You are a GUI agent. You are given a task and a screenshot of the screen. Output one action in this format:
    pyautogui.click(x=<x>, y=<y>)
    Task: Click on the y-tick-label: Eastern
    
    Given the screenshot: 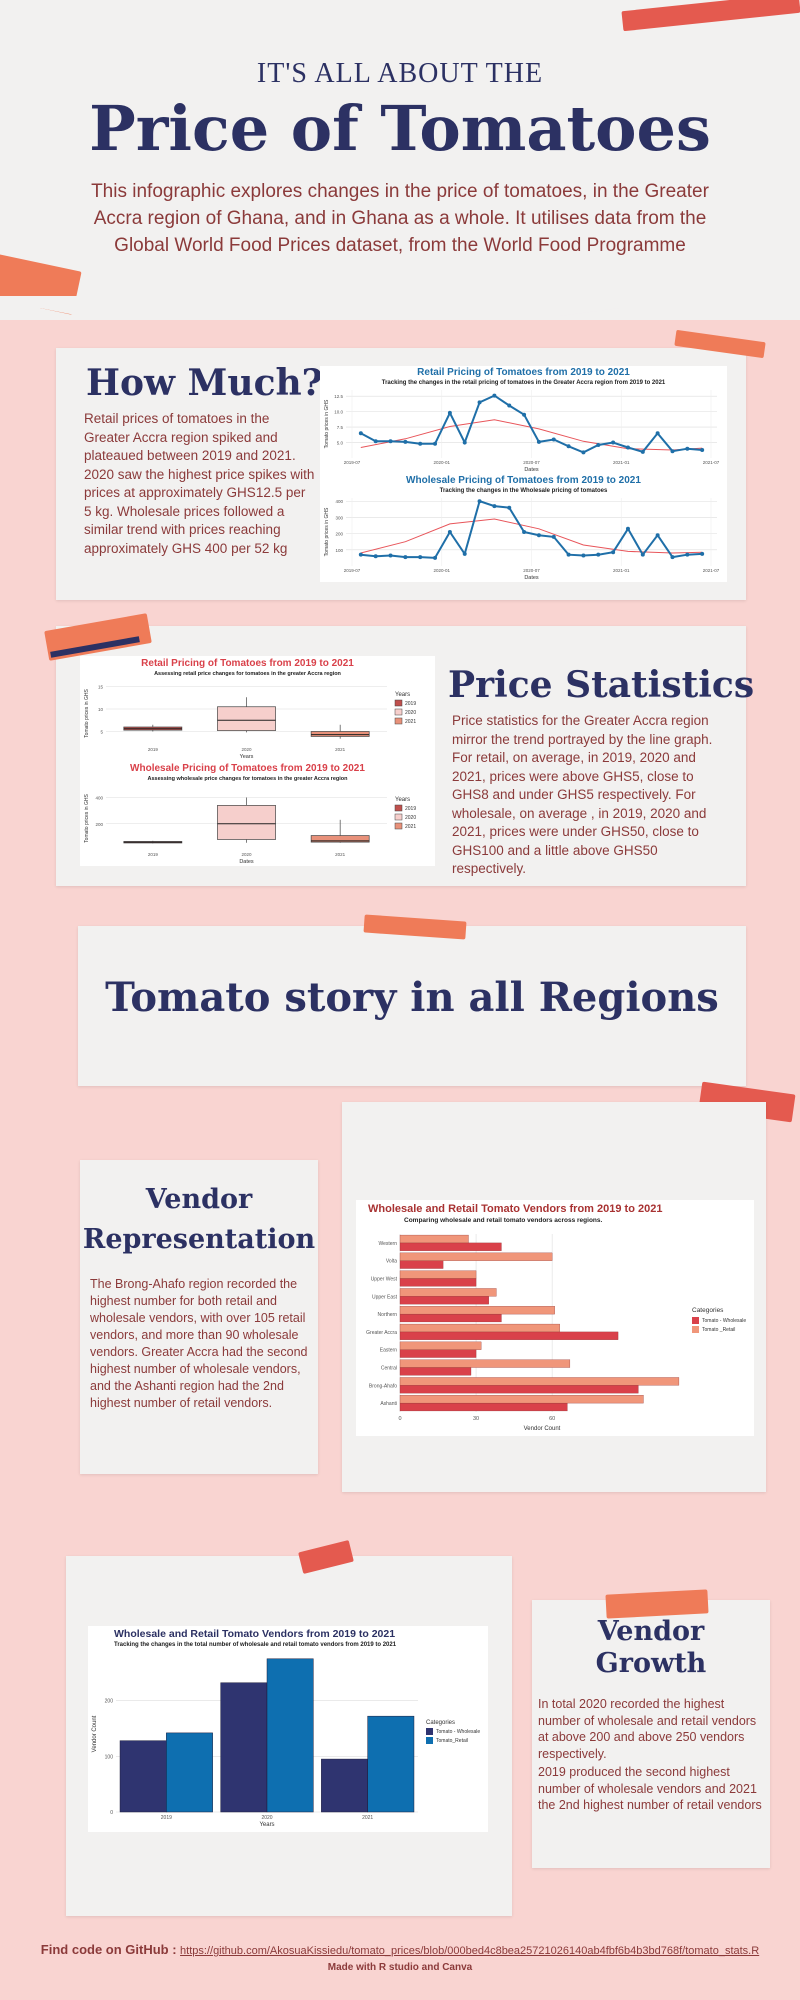 What is the action you would take?
    pyautogui.click(x=388, y=1351)
    